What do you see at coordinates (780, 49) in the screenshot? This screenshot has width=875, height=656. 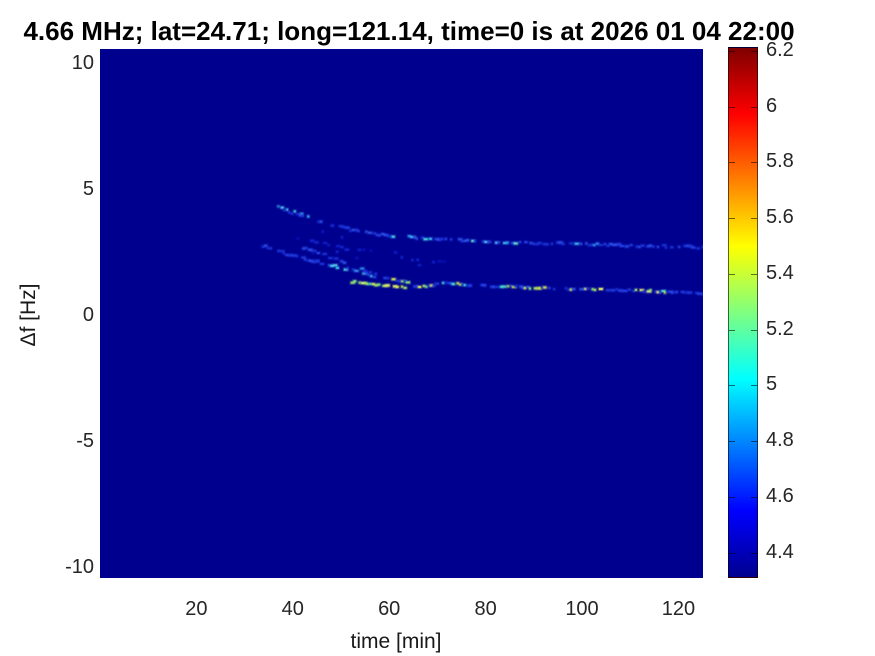 I see `colorbar-tick-label: 6.2` at bounding box center [780, 49].